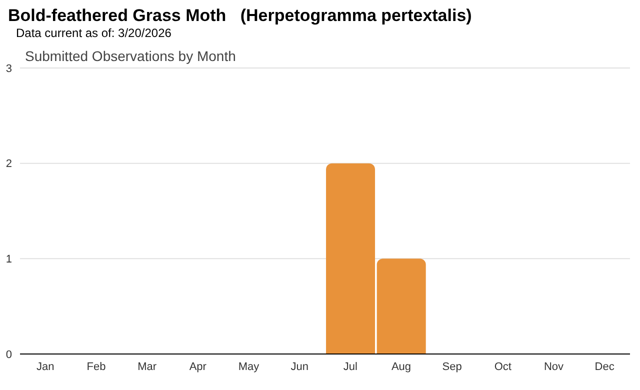 Image resolution: width=640 pixels, height=390 pixels. I want to click on text: Data current as of: 3/20/2026, so click(94, 33).